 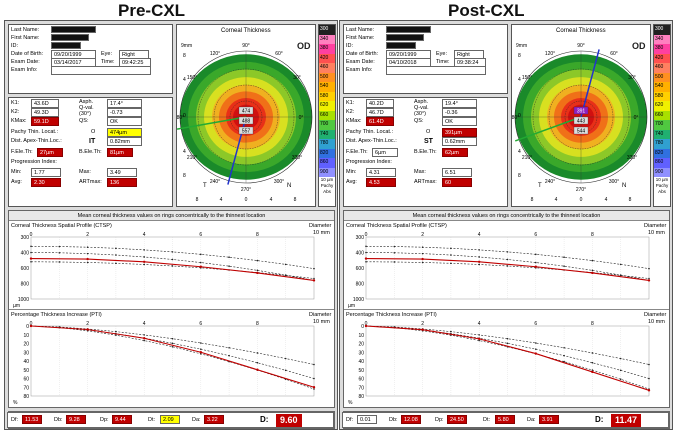 What do you see at coordinates (45, 103) in the screenshot?
I see `k1-field: 43.6D` at bounding box center [45, 103].